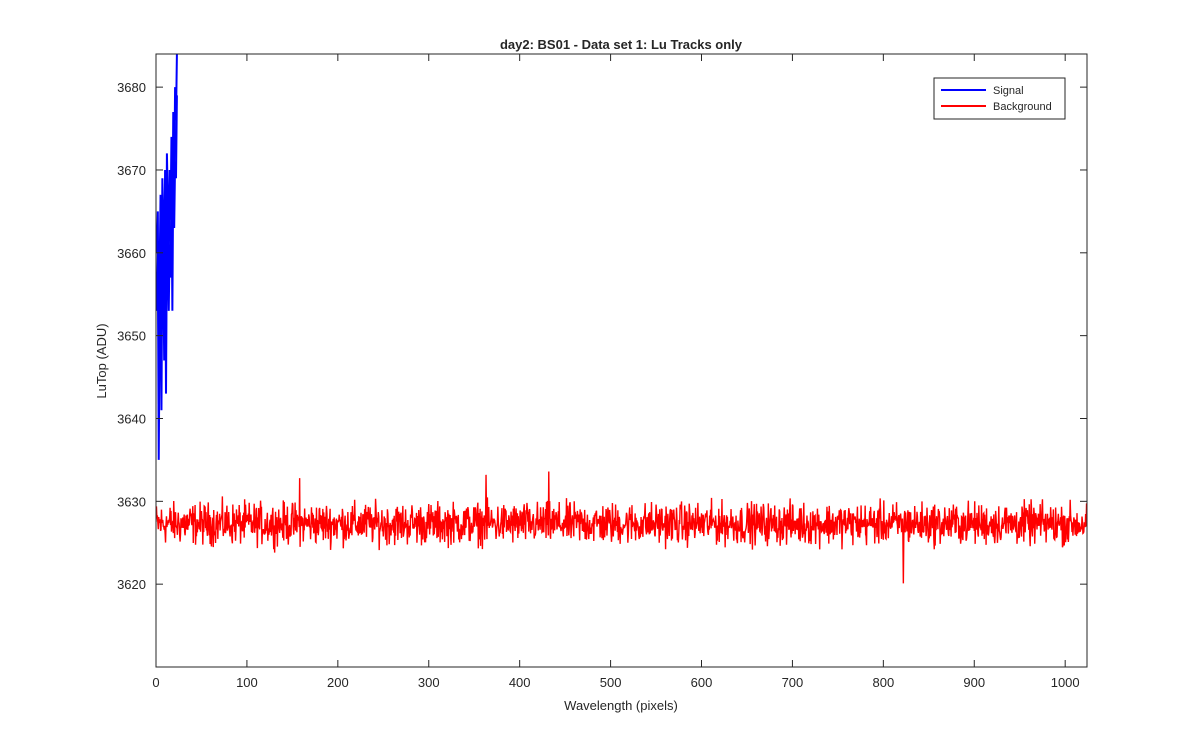 This screenshot has width=1200, height=750. What do you see at coordinates (101, 360) in the screenshot?
I see `y-axis-label: LuTop (ADU)` at bounding box center [101, 360].